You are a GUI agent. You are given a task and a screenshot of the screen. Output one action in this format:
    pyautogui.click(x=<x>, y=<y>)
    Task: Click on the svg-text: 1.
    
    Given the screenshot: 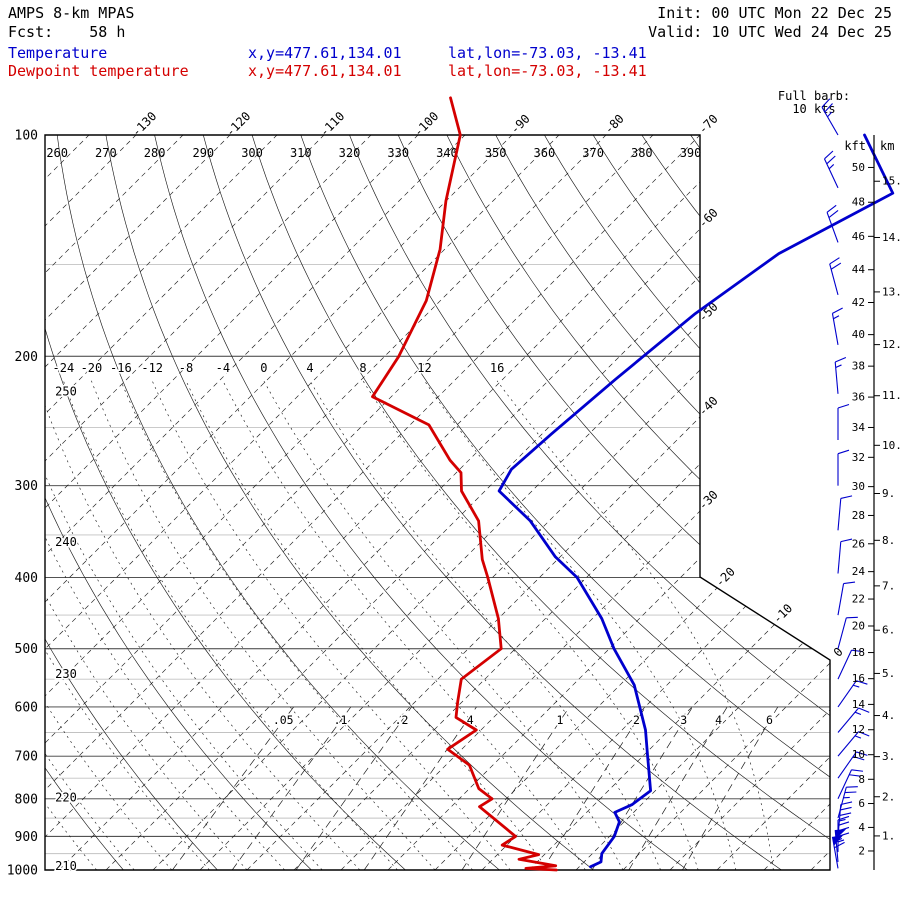 What is the action you would take?
    pyautogui.click(x=888, y=835)
    